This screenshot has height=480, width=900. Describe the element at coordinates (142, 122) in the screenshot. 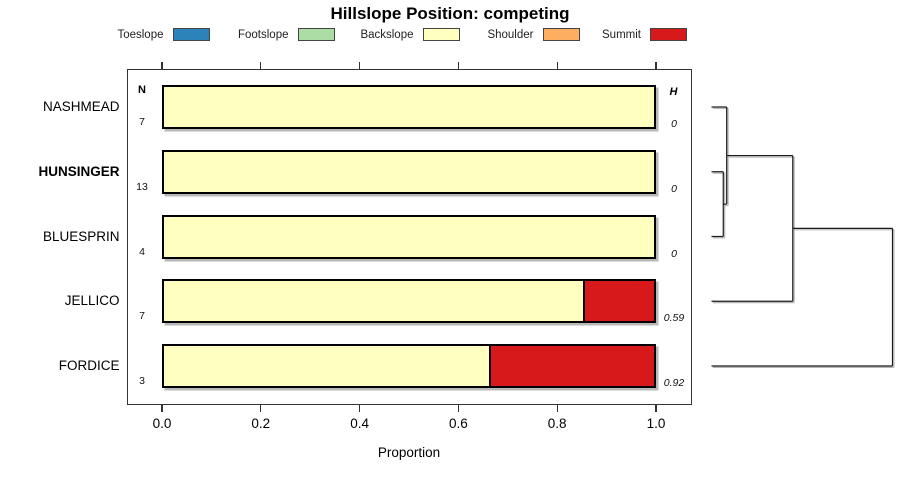

I see `n-value-nashmead: 7` at that location.